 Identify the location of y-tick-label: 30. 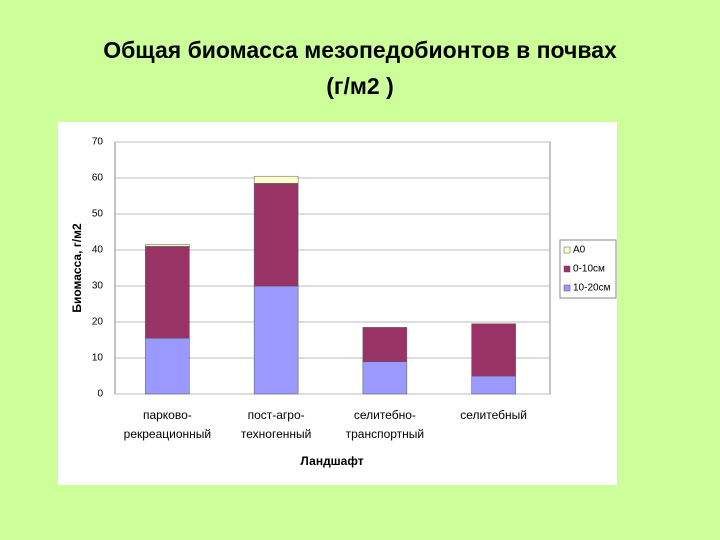
(98, 286).